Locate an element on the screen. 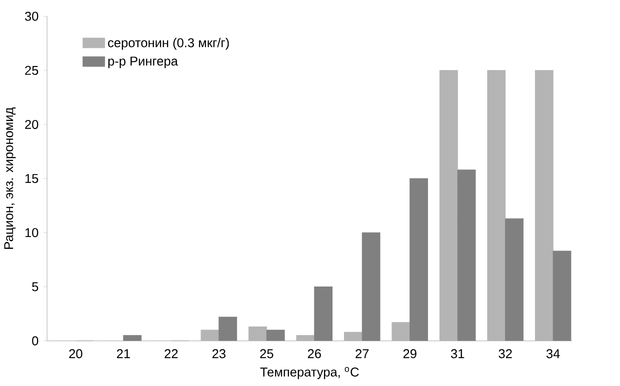 The height and width of the screenshot is (386, 620). y-tick-label: 25 is located at coordinates (31, 70).